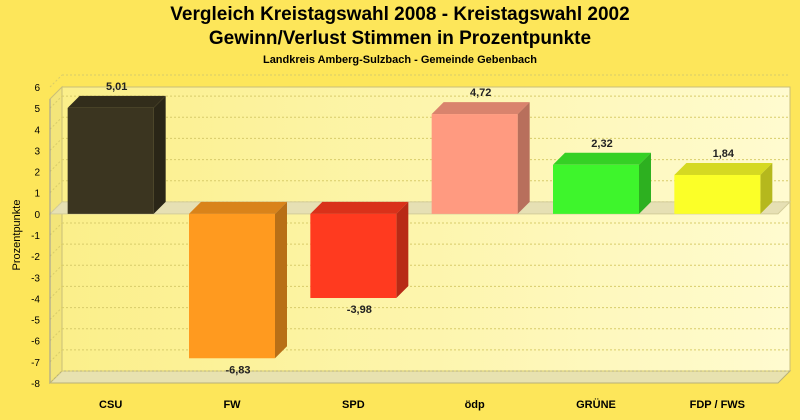 This screenshot has width=800, height=420. I want to click on x-tick-label: ödp, so click(475, 405).